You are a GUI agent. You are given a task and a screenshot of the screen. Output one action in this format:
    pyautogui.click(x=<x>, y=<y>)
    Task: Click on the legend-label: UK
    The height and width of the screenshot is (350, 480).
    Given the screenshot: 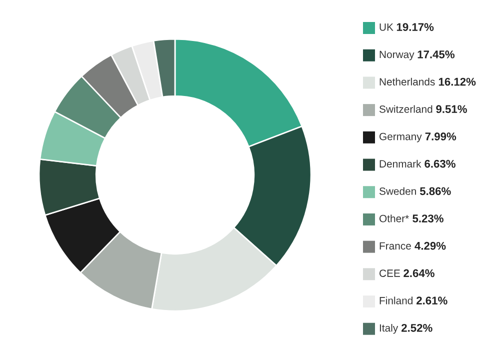 What is the action you would take?
    pyautogui.click(x=387, y=27)
    